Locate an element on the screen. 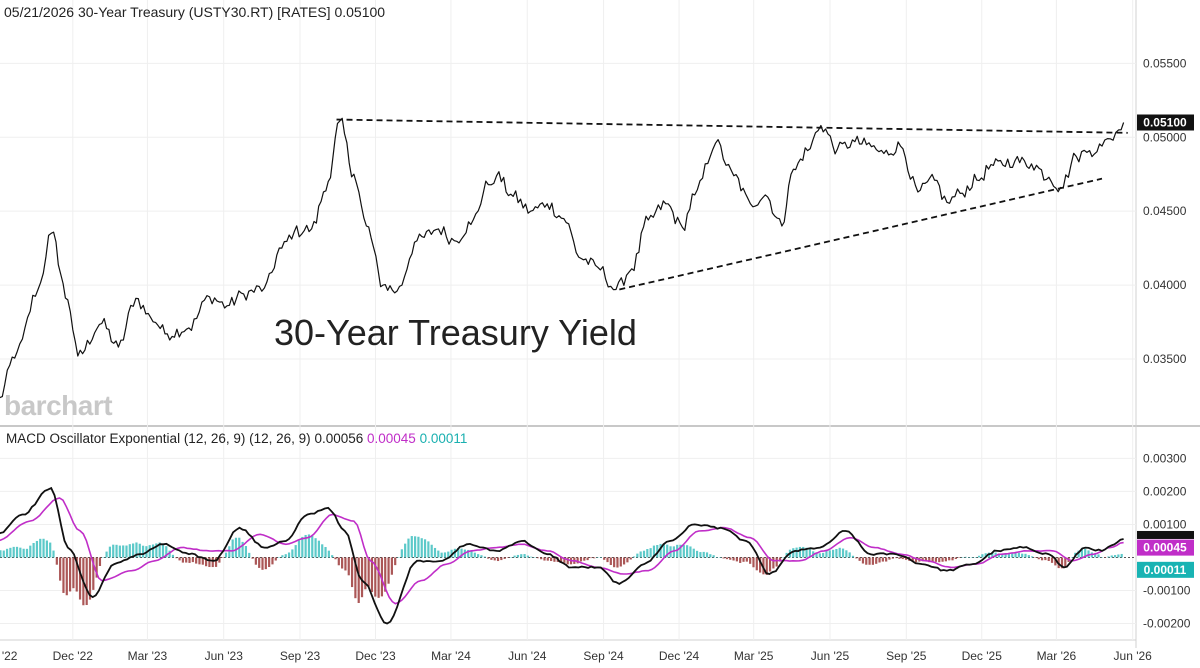 The width and height of the screenshot is (1200, 668). svg-text: 0.00045 is located at coordinates (1165, 548).